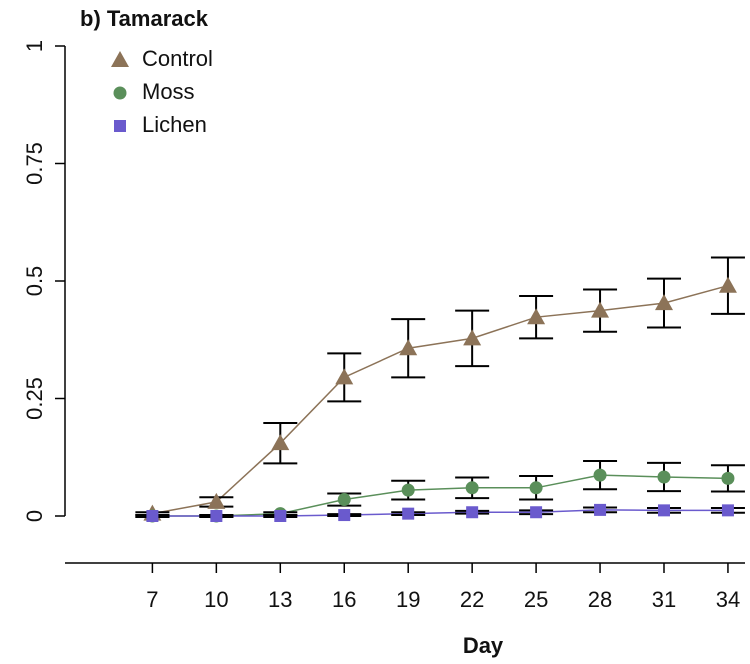 This screenshot has width=750, height=664. Describe the element at coordinates (144, 18) in the screenshot. I see `chart-title: b) Tamarack` at that location.